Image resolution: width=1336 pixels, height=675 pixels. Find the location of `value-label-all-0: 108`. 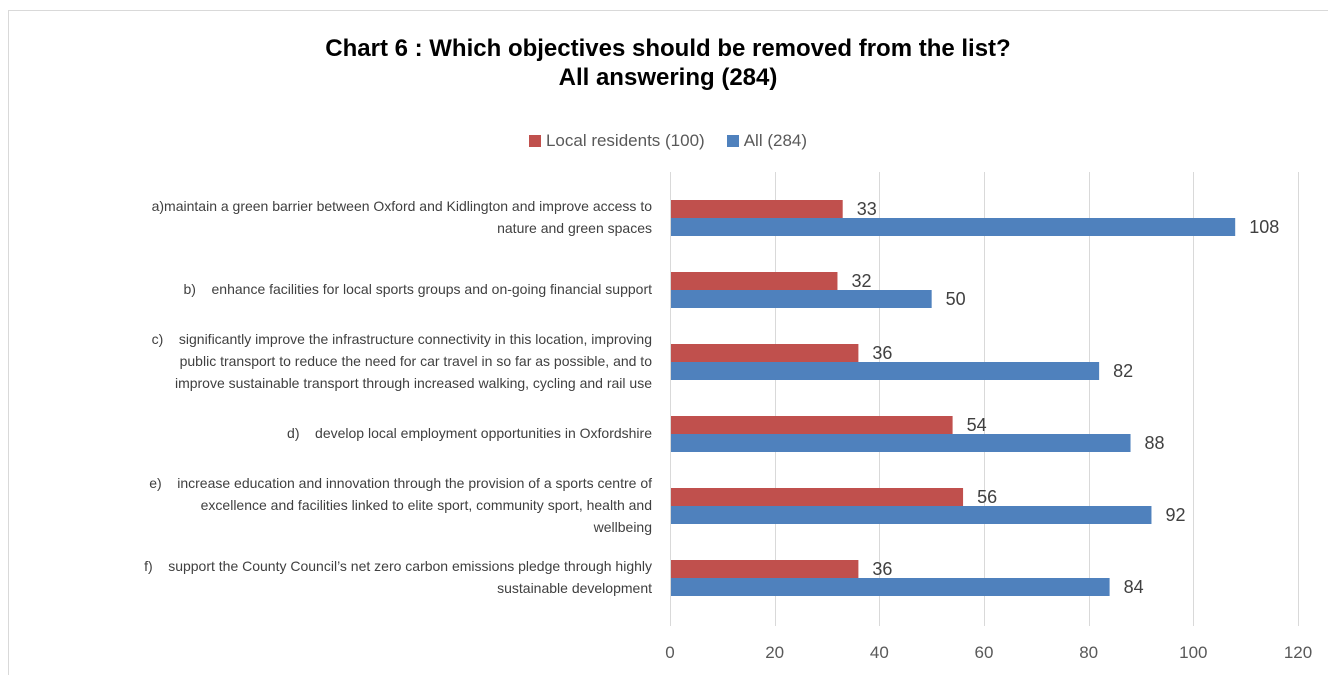

value-label-all-0: 108 is located at coordinates (1264, 227).